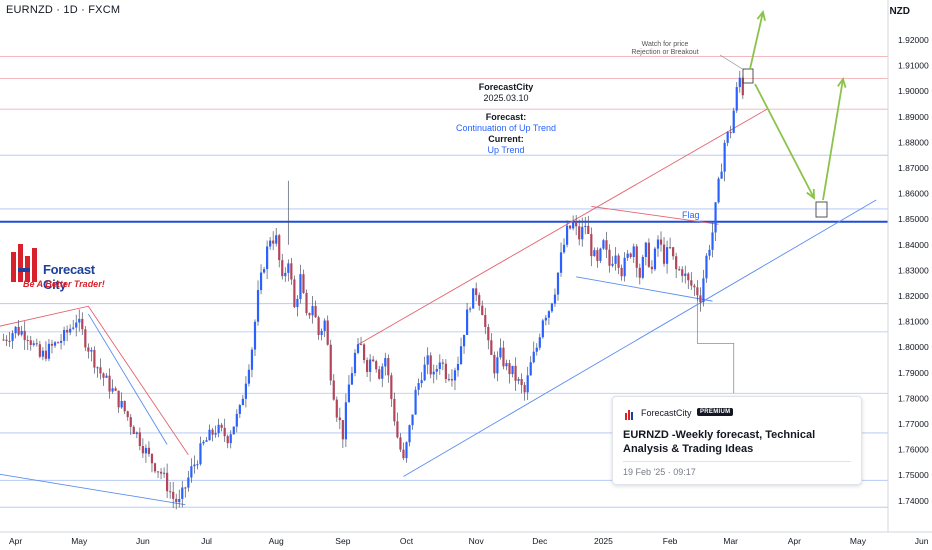 The width and height of the screenshot is (932, 550). What do you see at coordinates (913, 66) in the screenshot?
I see `price-tick-1: 1.91000` at bounding box center [913, 66].